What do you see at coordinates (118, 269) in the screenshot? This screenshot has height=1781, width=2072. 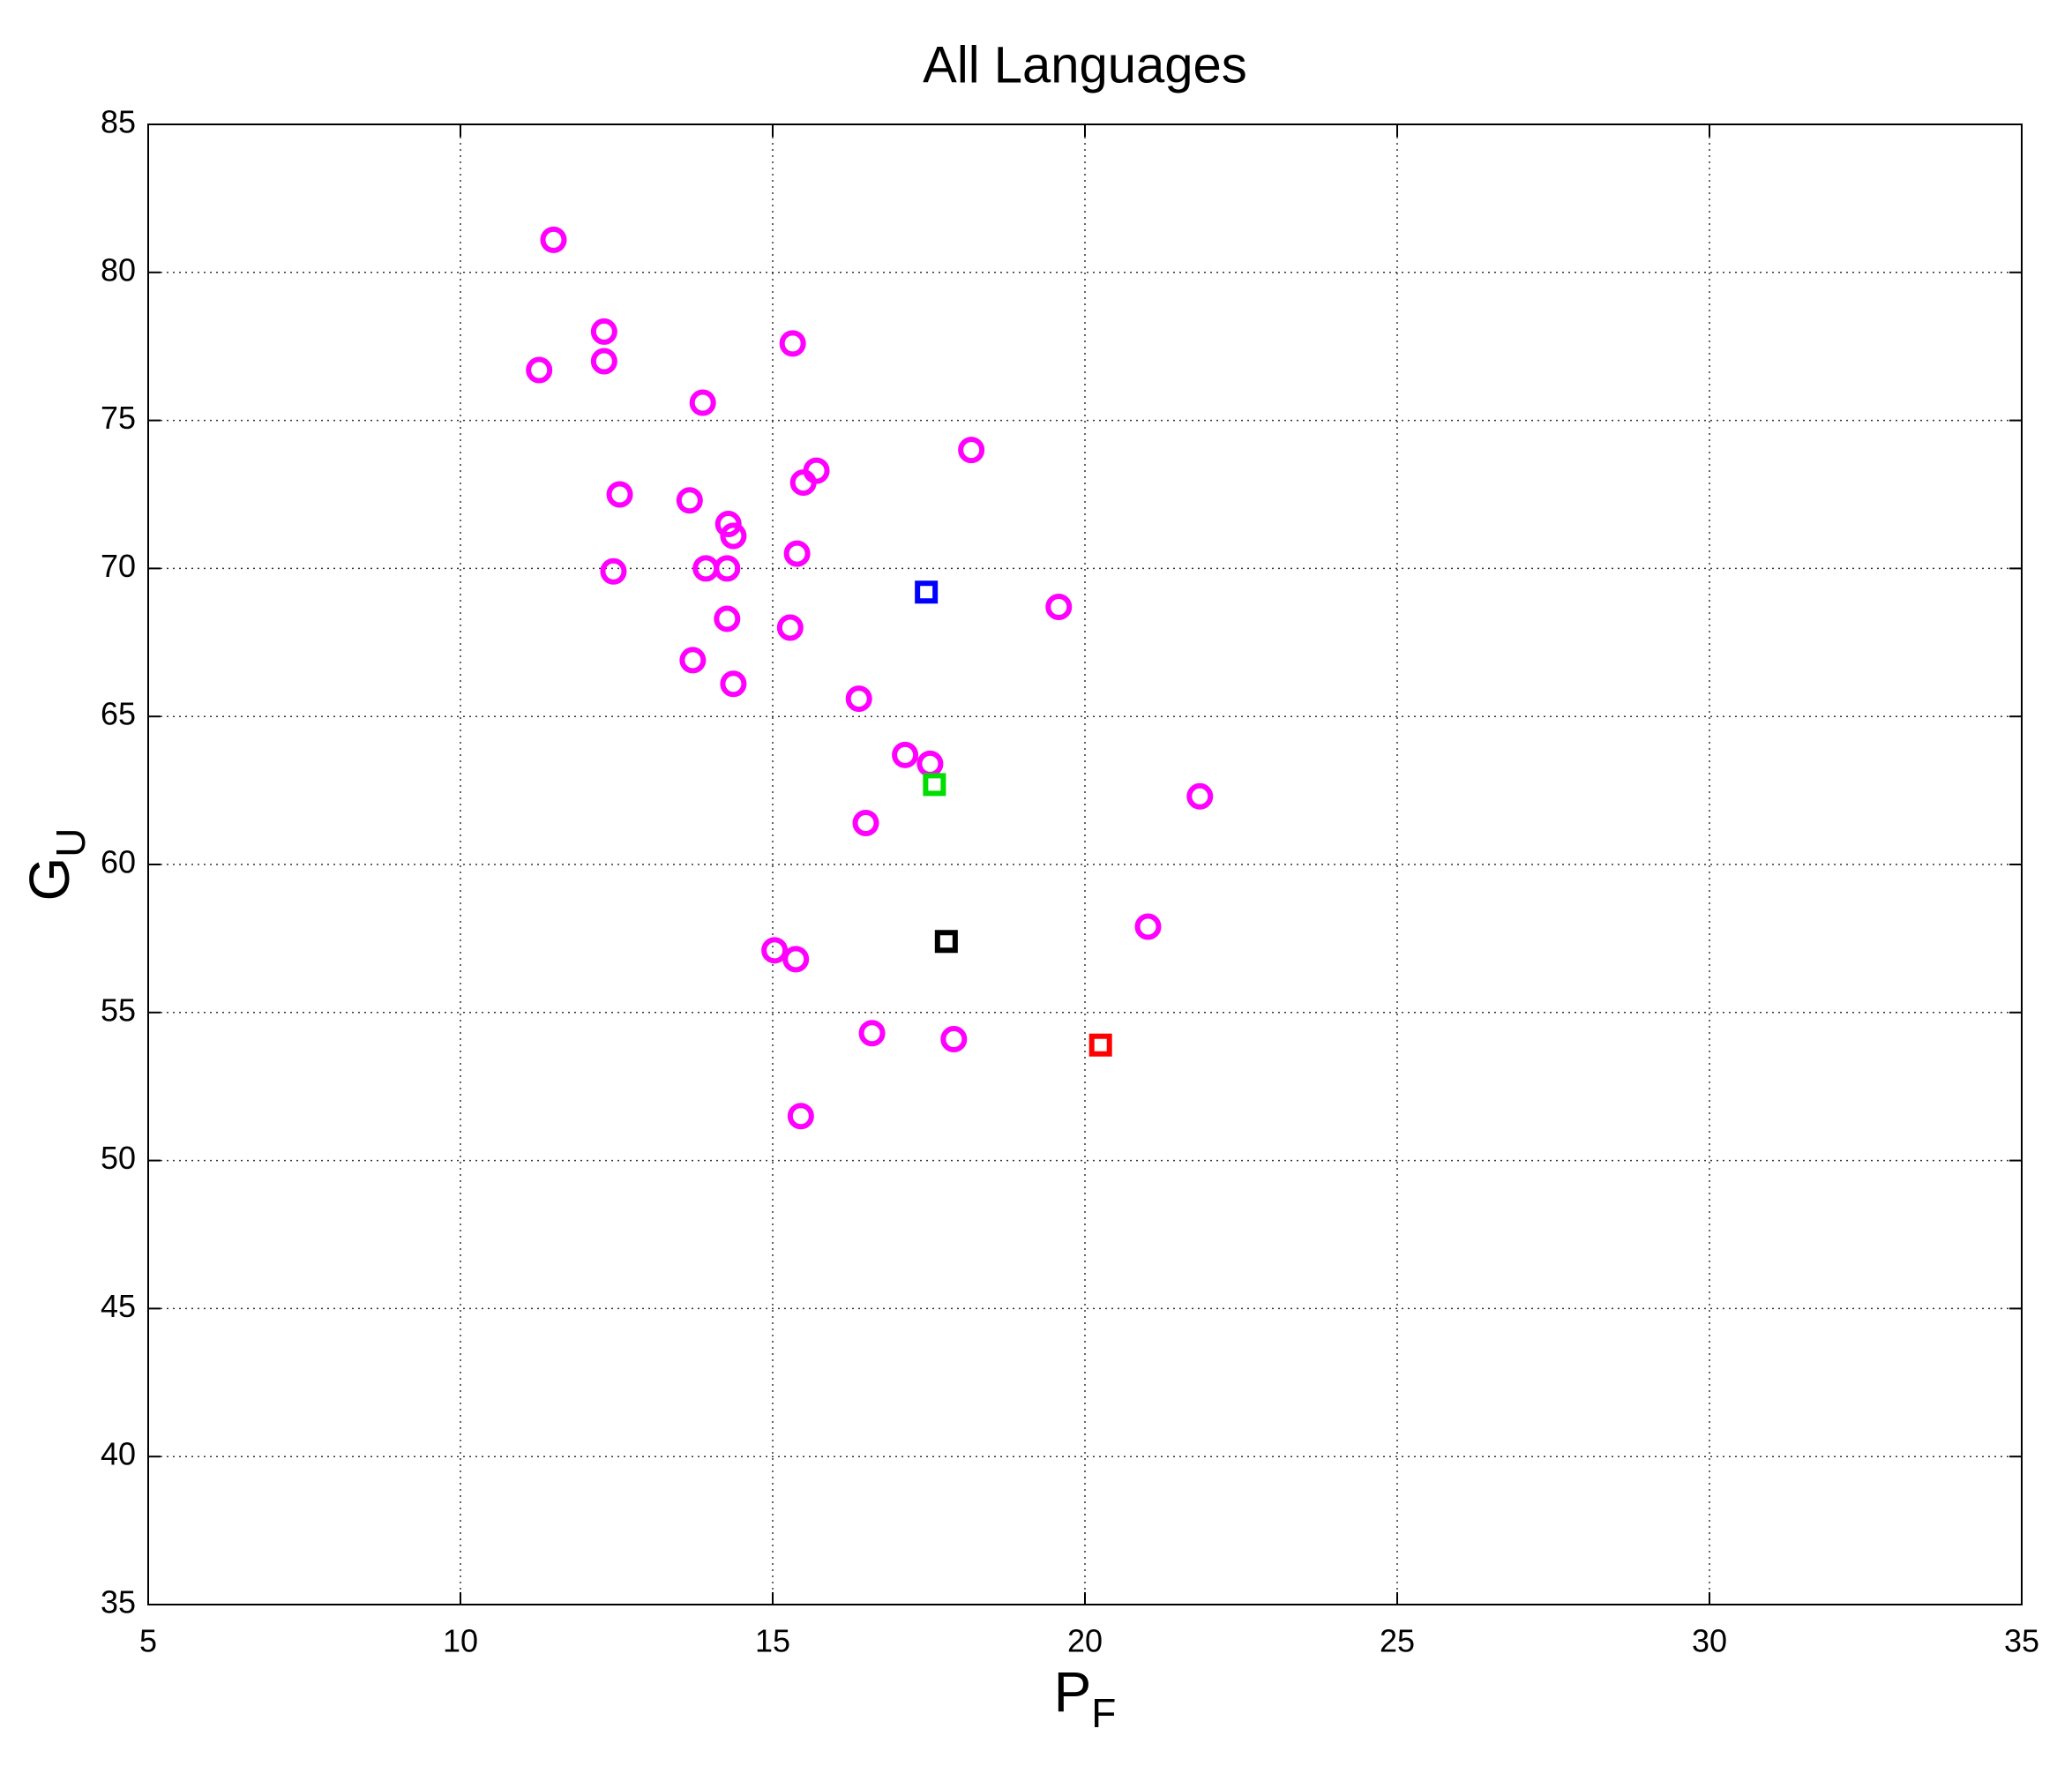 I see `y-tick-label: 80` at bounding box center [118, 269].